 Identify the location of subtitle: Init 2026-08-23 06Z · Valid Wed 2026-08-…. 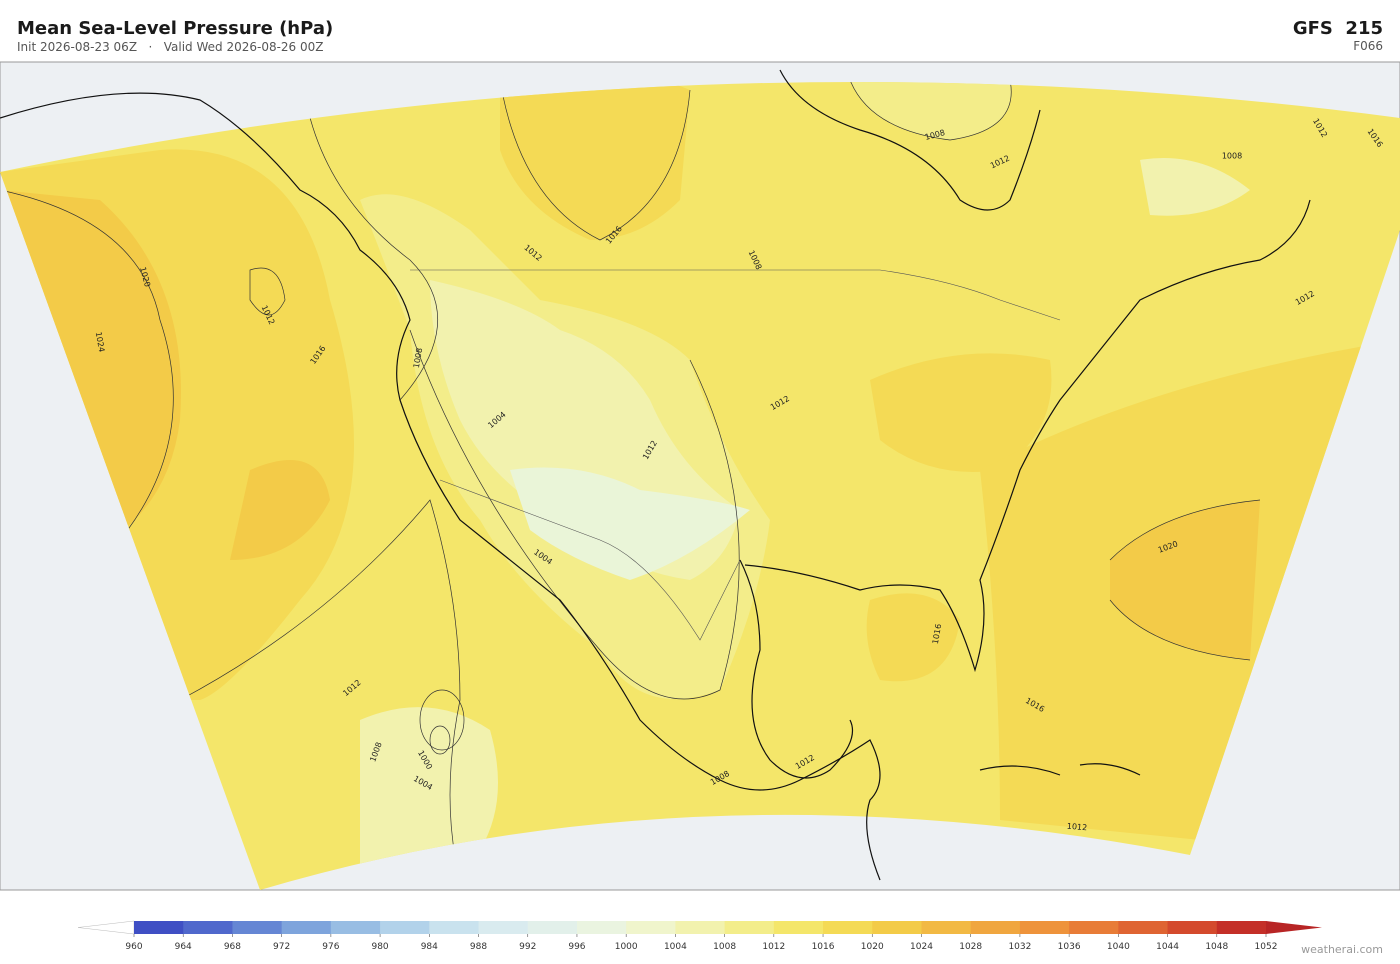
(170, 47).